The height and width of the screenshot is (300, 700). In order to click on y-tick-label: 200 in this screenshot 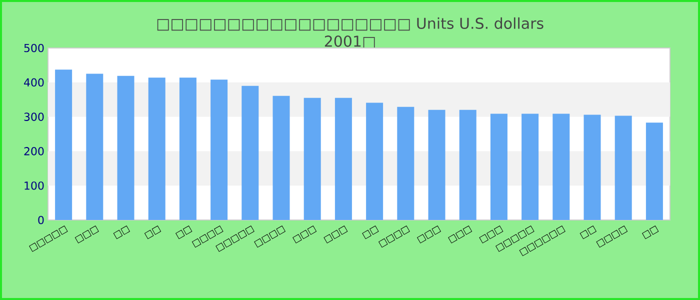, I will do `click(34, 151)`.